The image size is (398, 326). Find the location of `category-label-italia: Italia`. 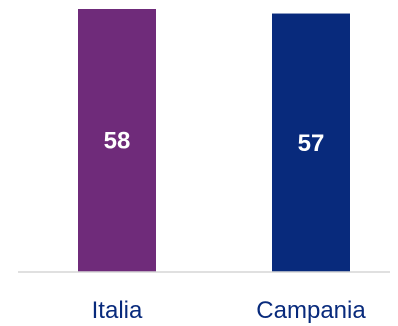

category-label-italia: Italia is located at coordinates (117, 310).